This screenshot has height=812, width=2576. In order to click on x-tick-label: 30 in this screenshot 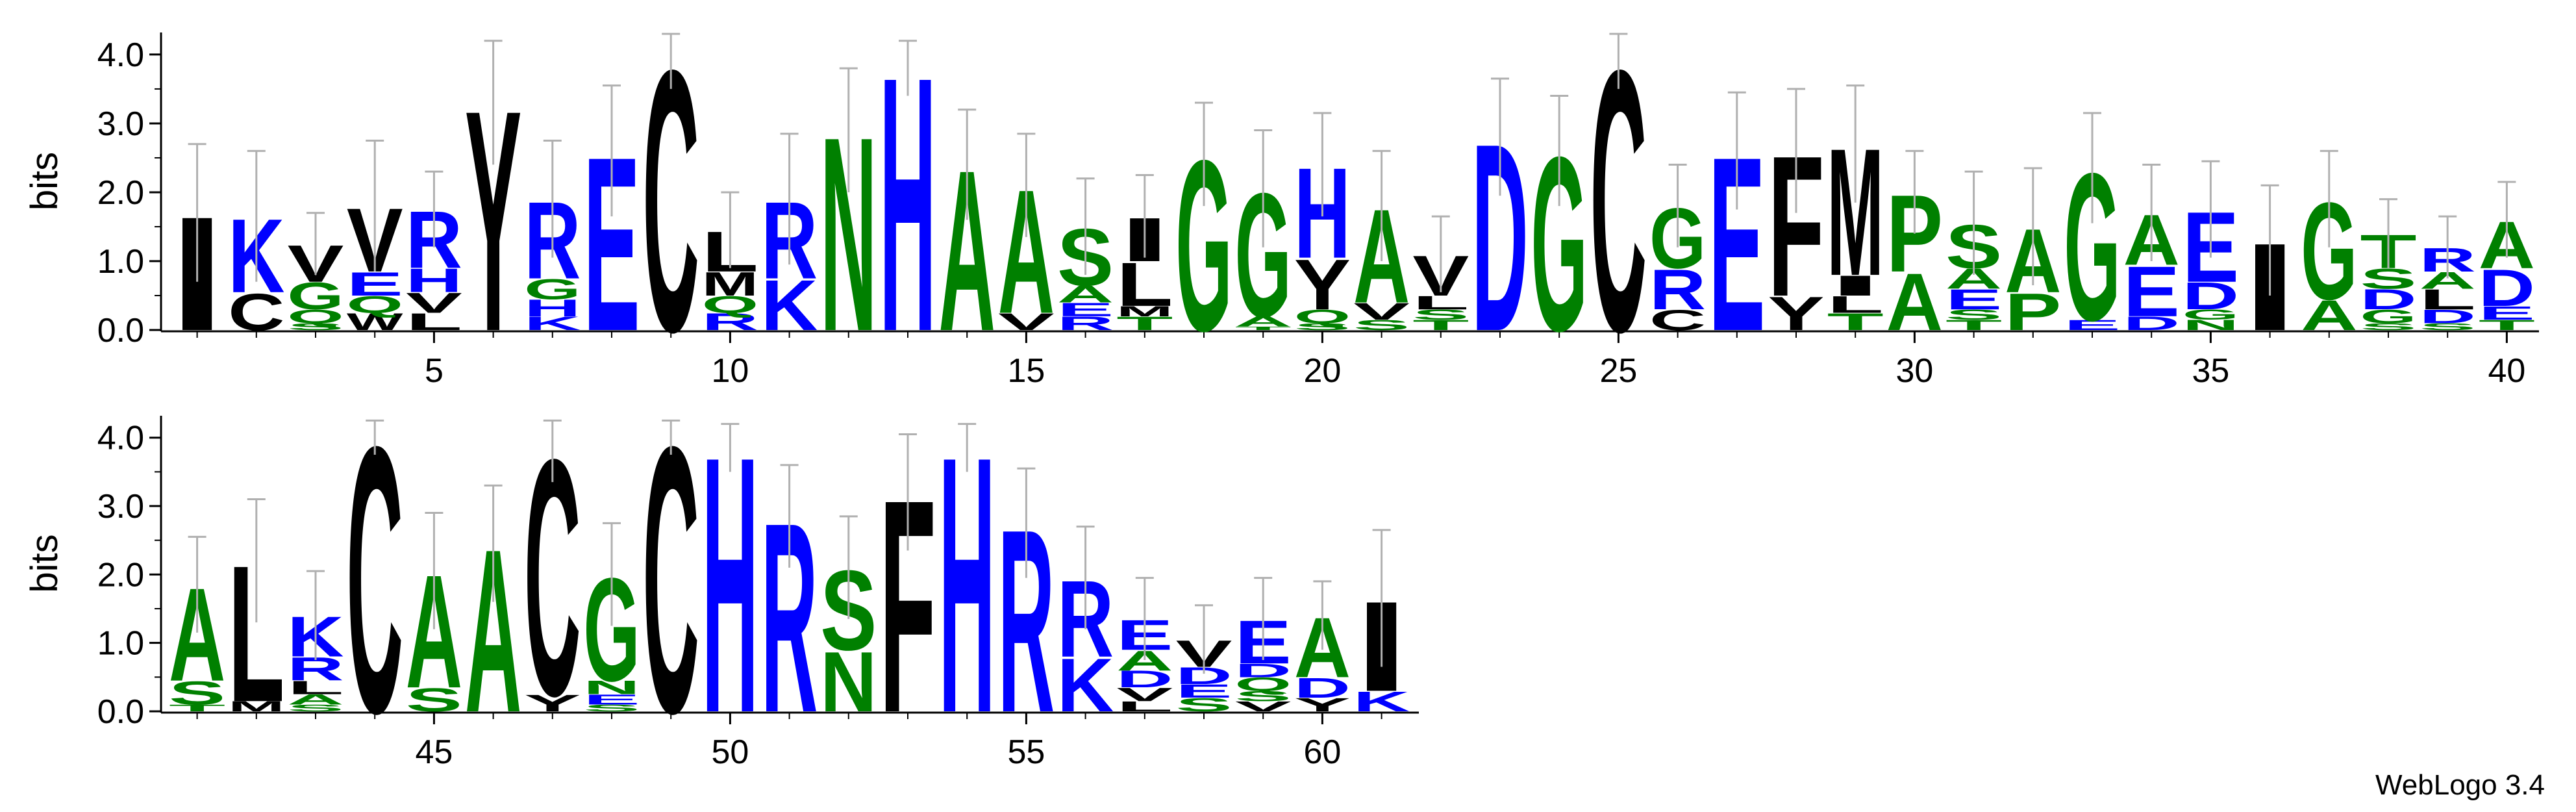, I will do `click(1914, 371)`.